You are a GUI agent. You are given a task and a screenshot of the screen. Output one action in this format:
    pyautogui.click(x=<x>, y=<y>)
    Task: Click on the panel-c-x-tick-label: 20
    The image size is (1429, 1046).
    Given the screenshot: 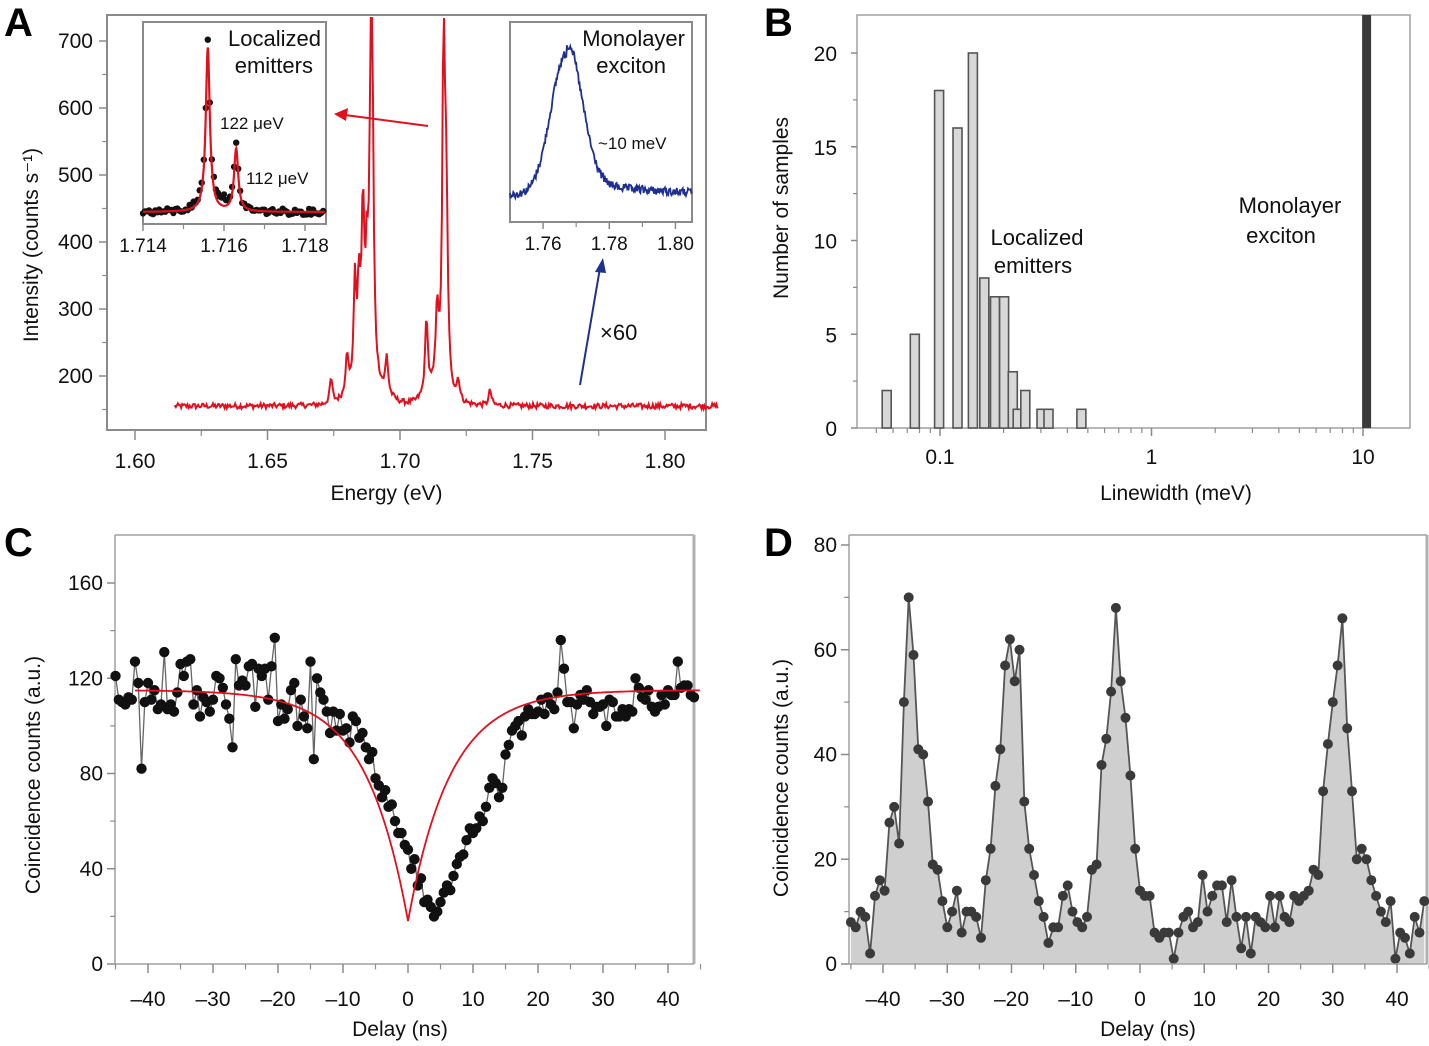 What is the action you would take?
    pyautogui.click(x=537, y=999)
    